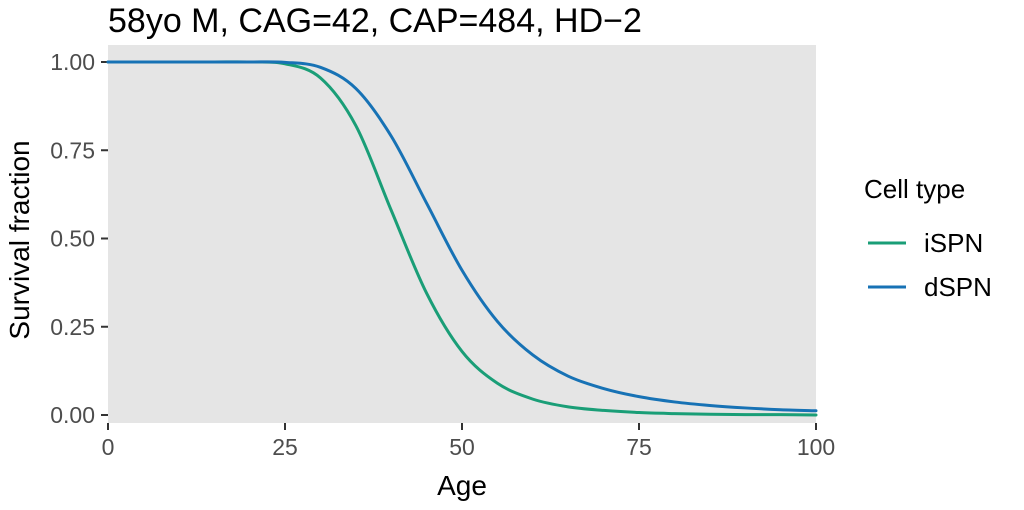  I want to click on y-tick-label: 0.00, so click(72, 415).